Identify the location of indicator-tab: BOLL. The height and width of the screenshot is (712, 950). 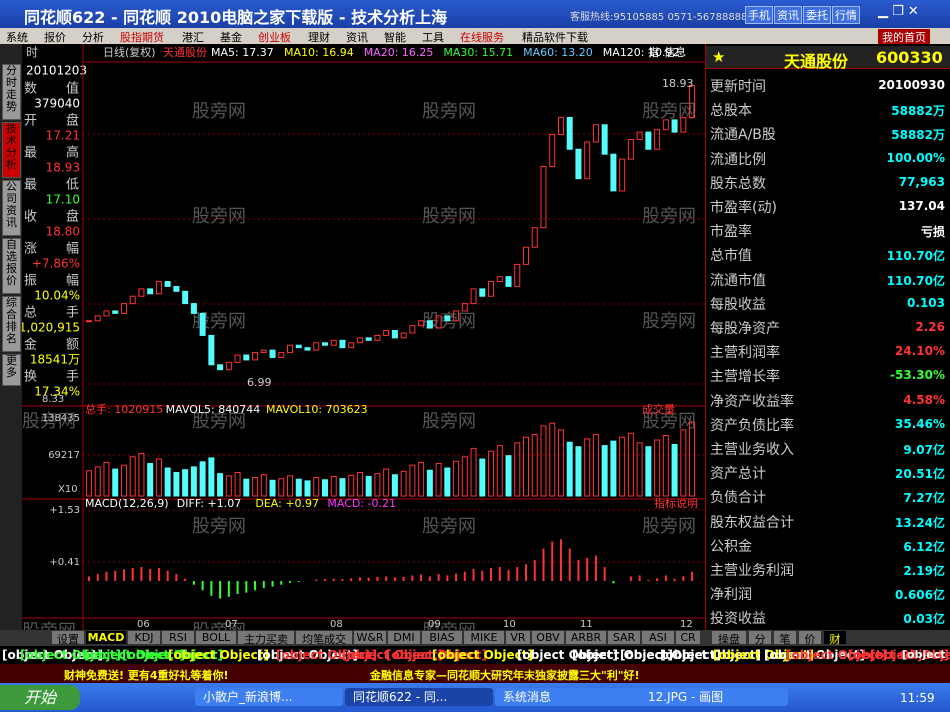
(216, 637).